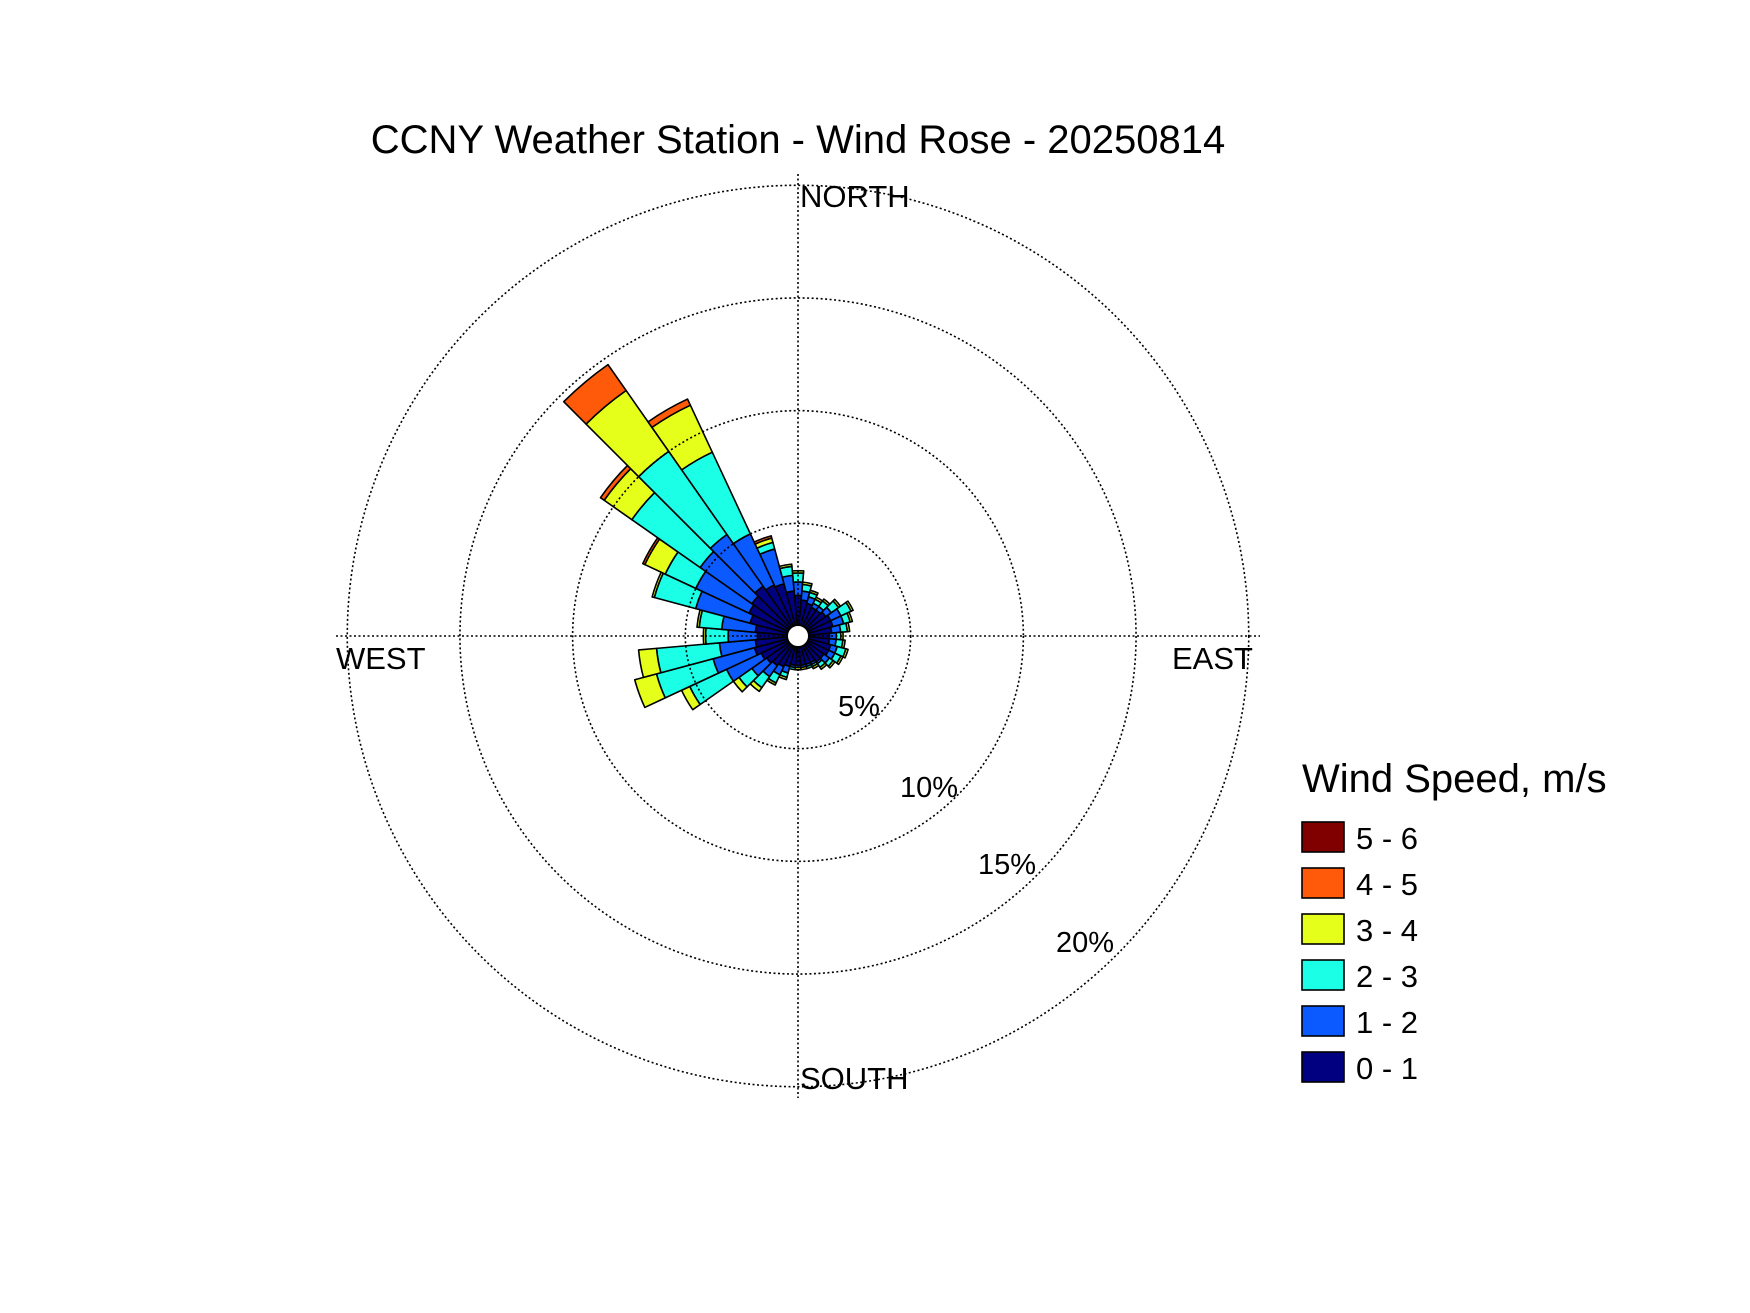  Describe the element at coordinates (1212, 658) in the screenshot. I see `east-label: EAST` at that location.